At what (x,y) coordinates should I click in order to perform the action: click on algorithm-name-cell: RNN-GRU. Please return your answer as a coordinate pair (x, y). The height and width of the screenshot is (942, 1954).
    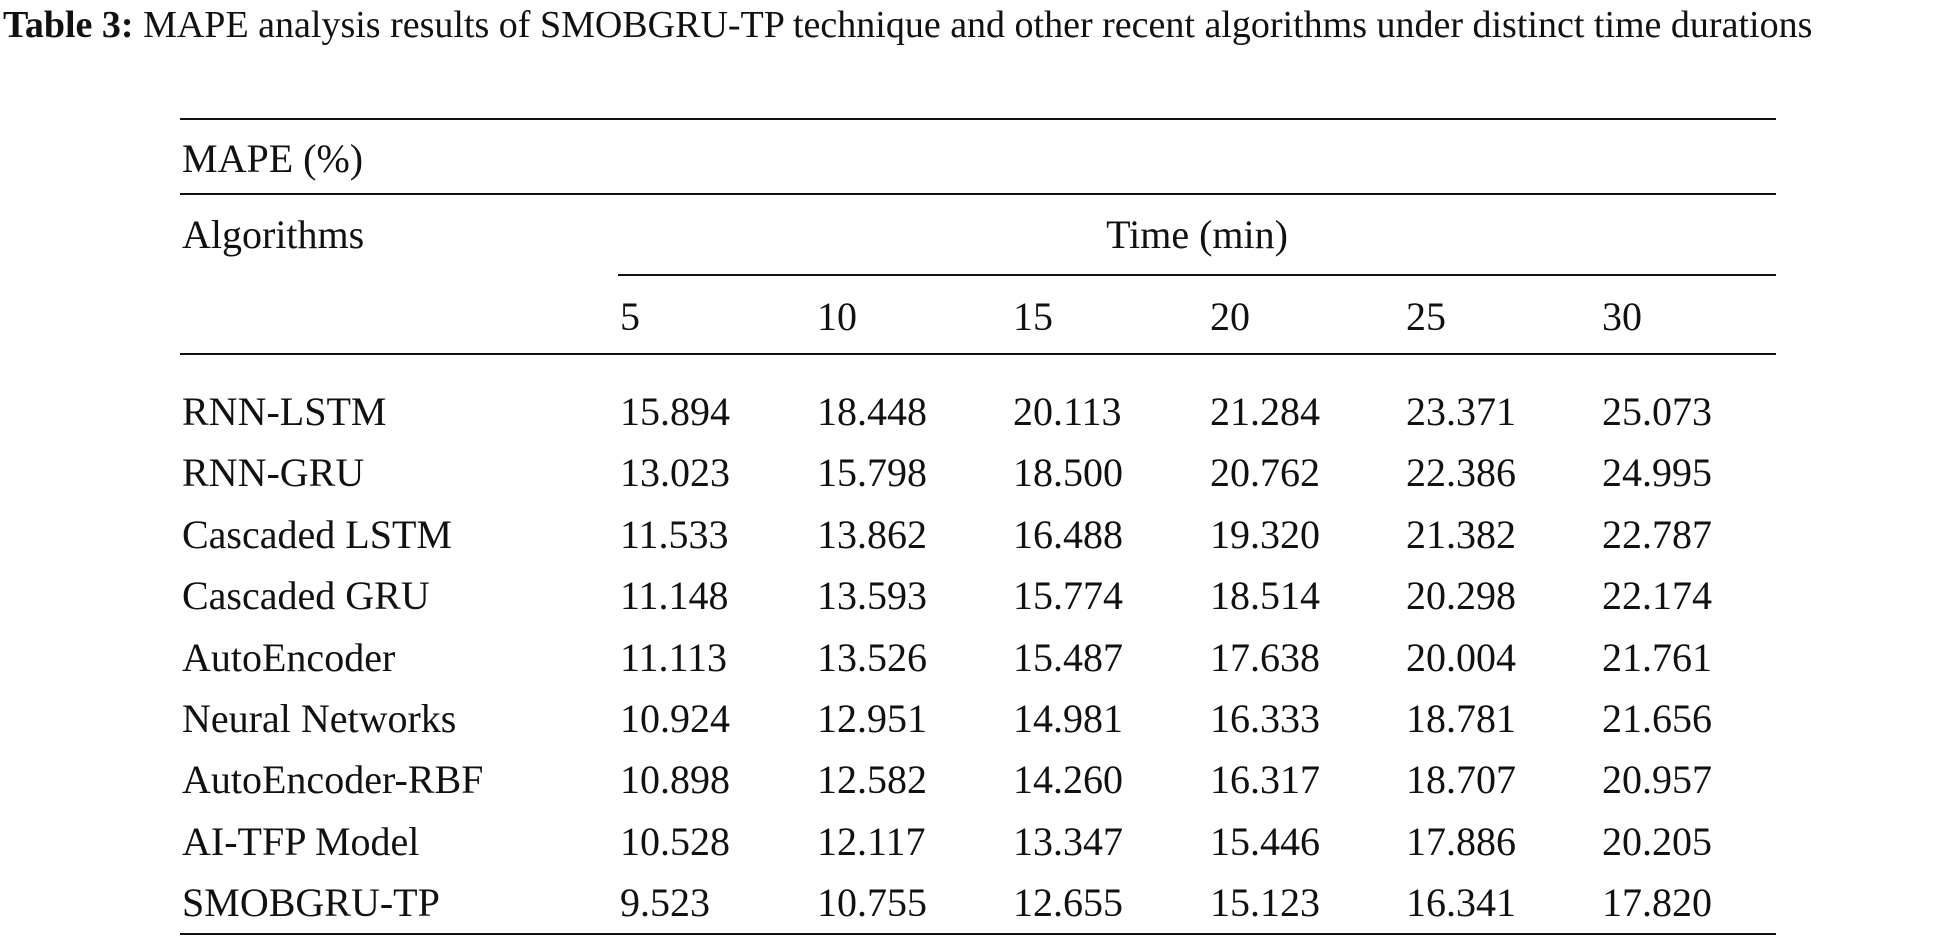
    Looking at the image, I should click on (273, 472).